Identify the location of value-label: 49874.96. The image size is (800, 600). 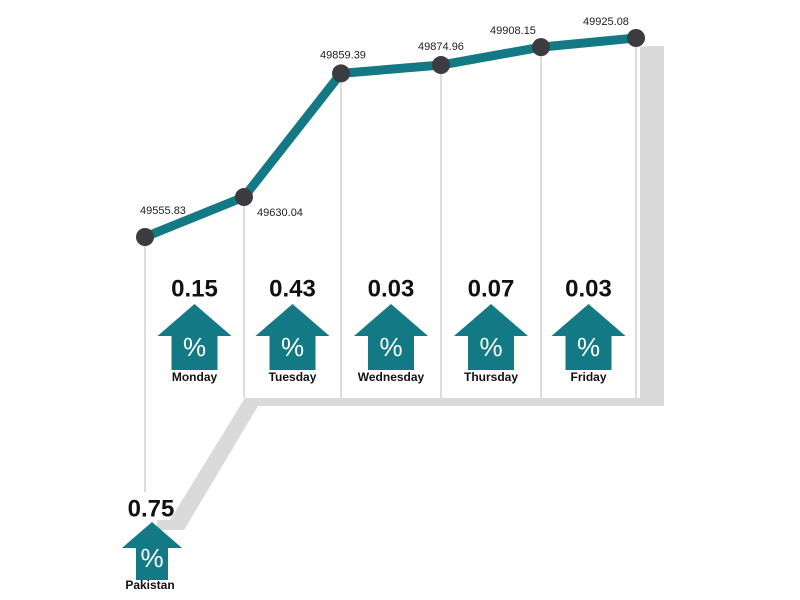
(441, 47).